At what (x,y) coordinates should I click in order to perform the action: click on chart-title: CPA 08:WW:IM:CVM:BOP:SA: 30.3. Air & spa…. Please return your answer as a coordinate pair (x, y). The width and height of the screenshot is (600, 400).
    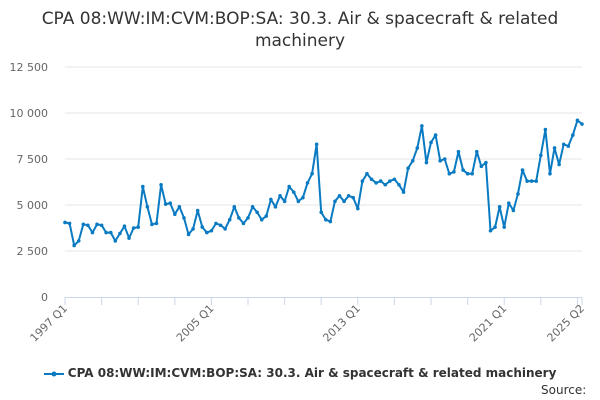
    Looking at the image, I should click on (300, 30).